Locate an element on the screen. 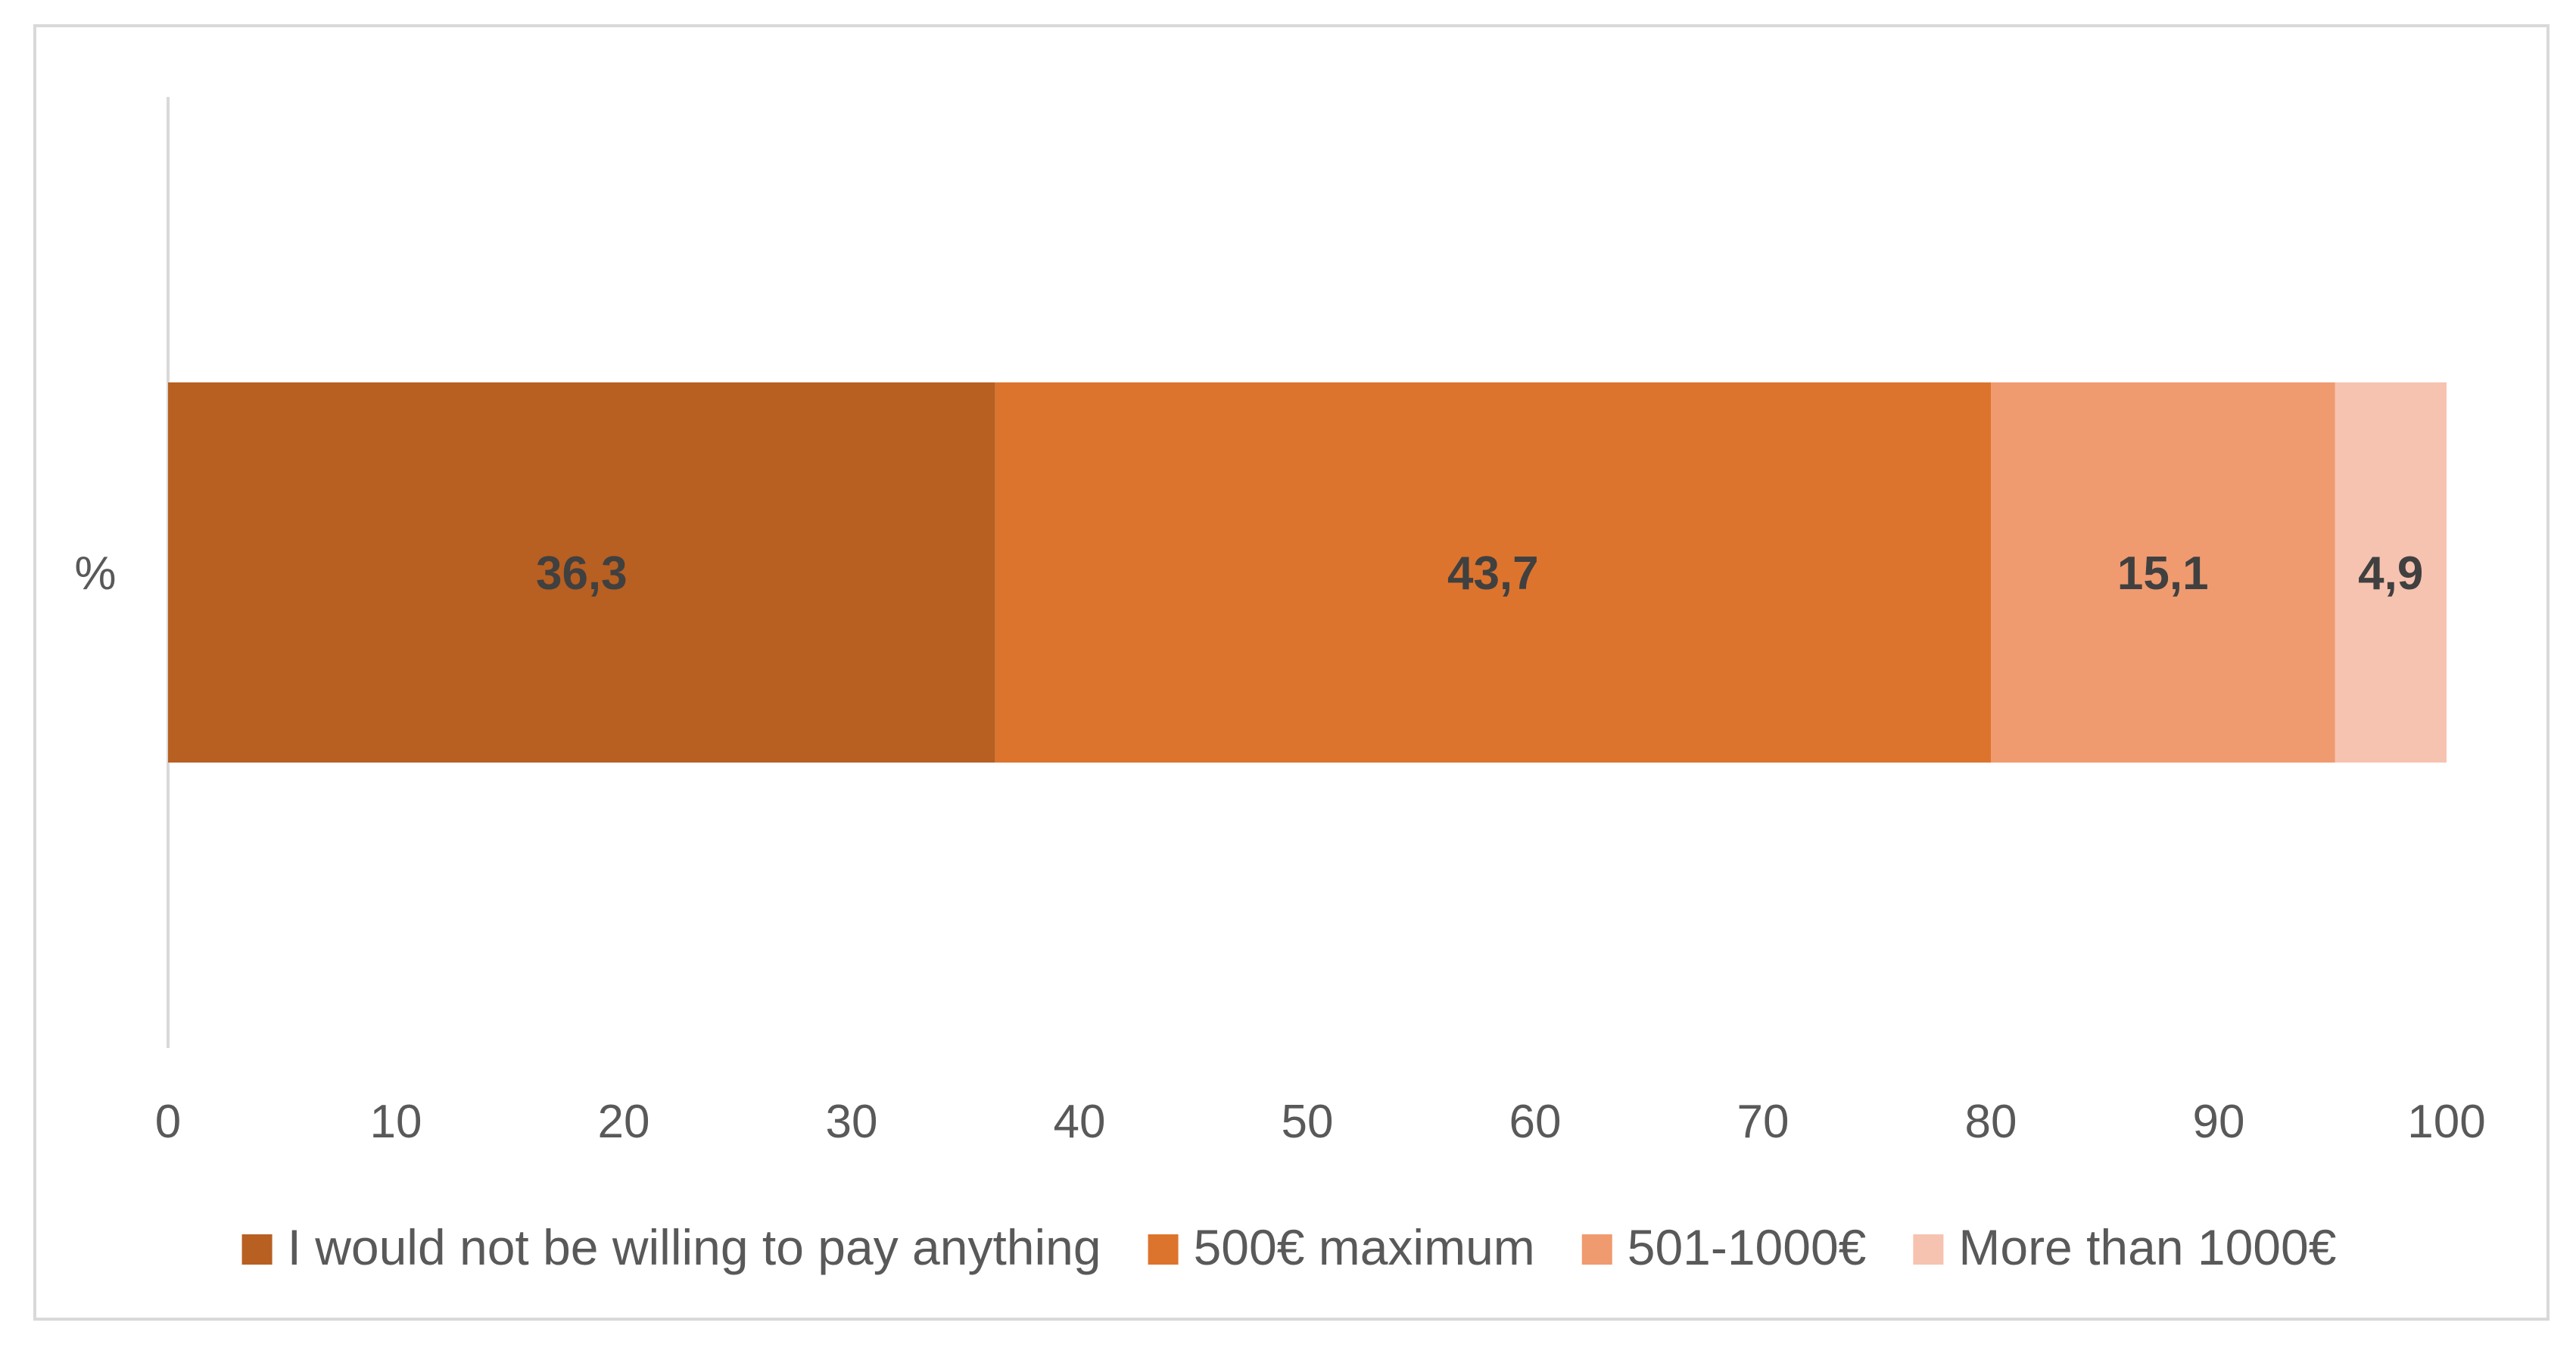 The height and width of the screenshot is (1357, 2576). data-label-1: 36,3 is located at coordinates (582, 573).